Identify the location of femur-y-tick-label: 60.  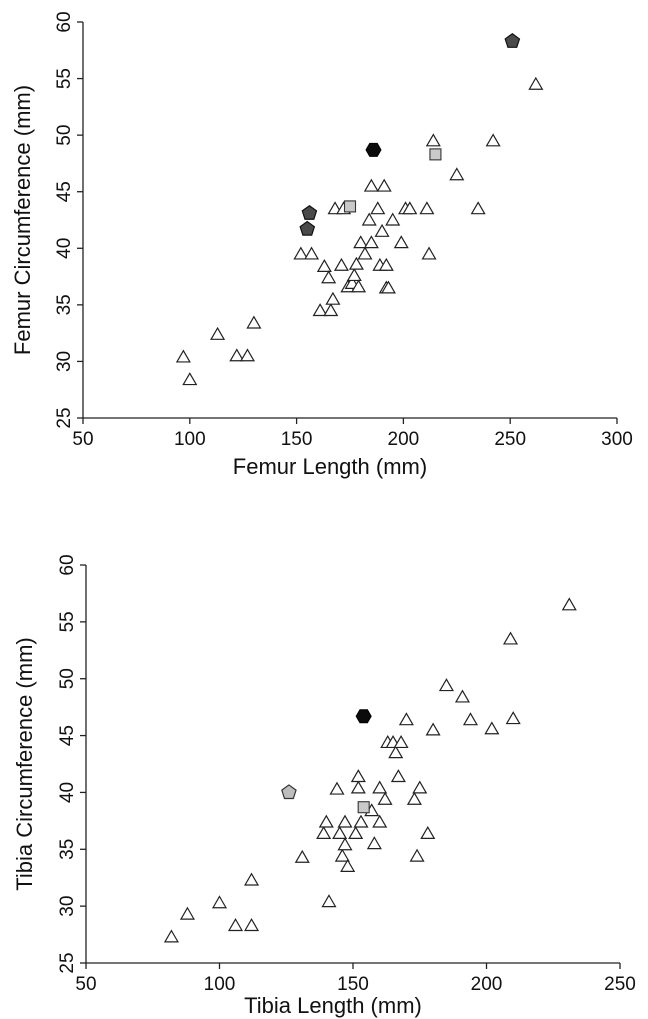
(64, 21).